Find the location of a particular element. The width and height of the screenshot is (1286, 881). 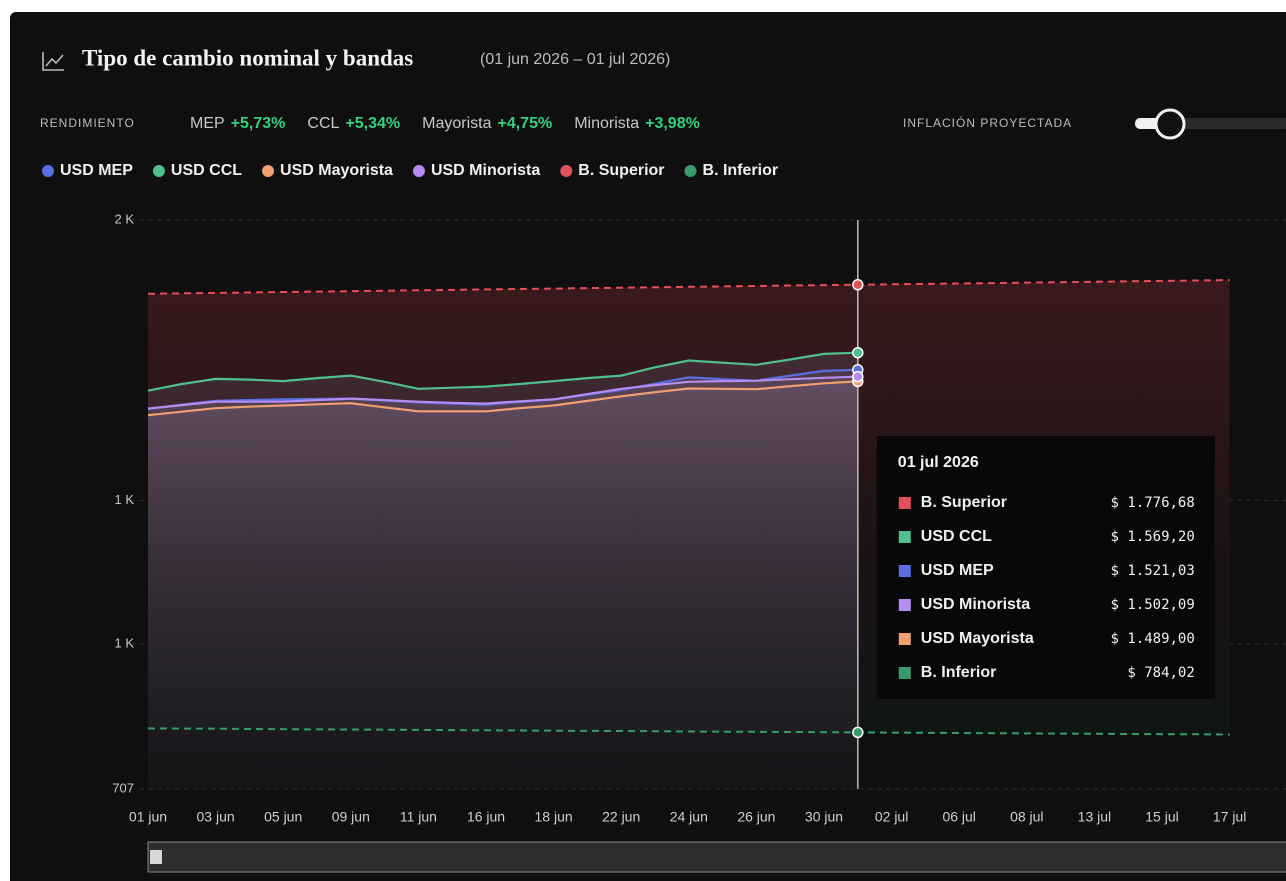

y-tick-label: 2 K is located at coordinates (124, 218).